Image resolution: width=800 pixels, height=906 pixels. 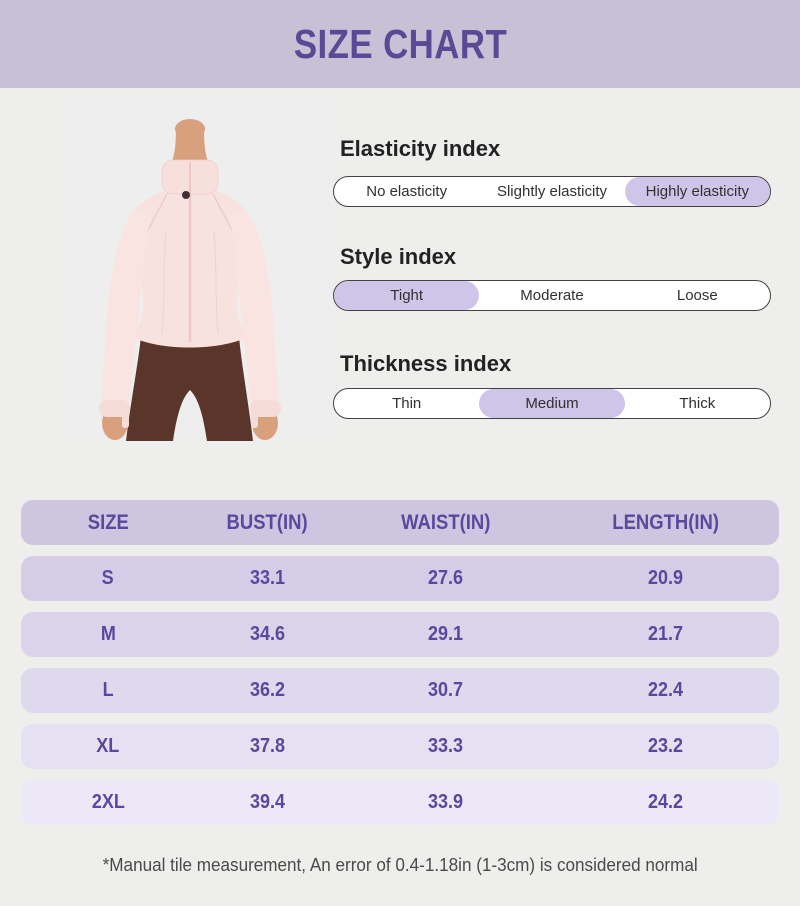 What do you see at coordinates (407, 403) in the screenshot?
I see `option-thin: Thin` at bounding box center [407, 403].